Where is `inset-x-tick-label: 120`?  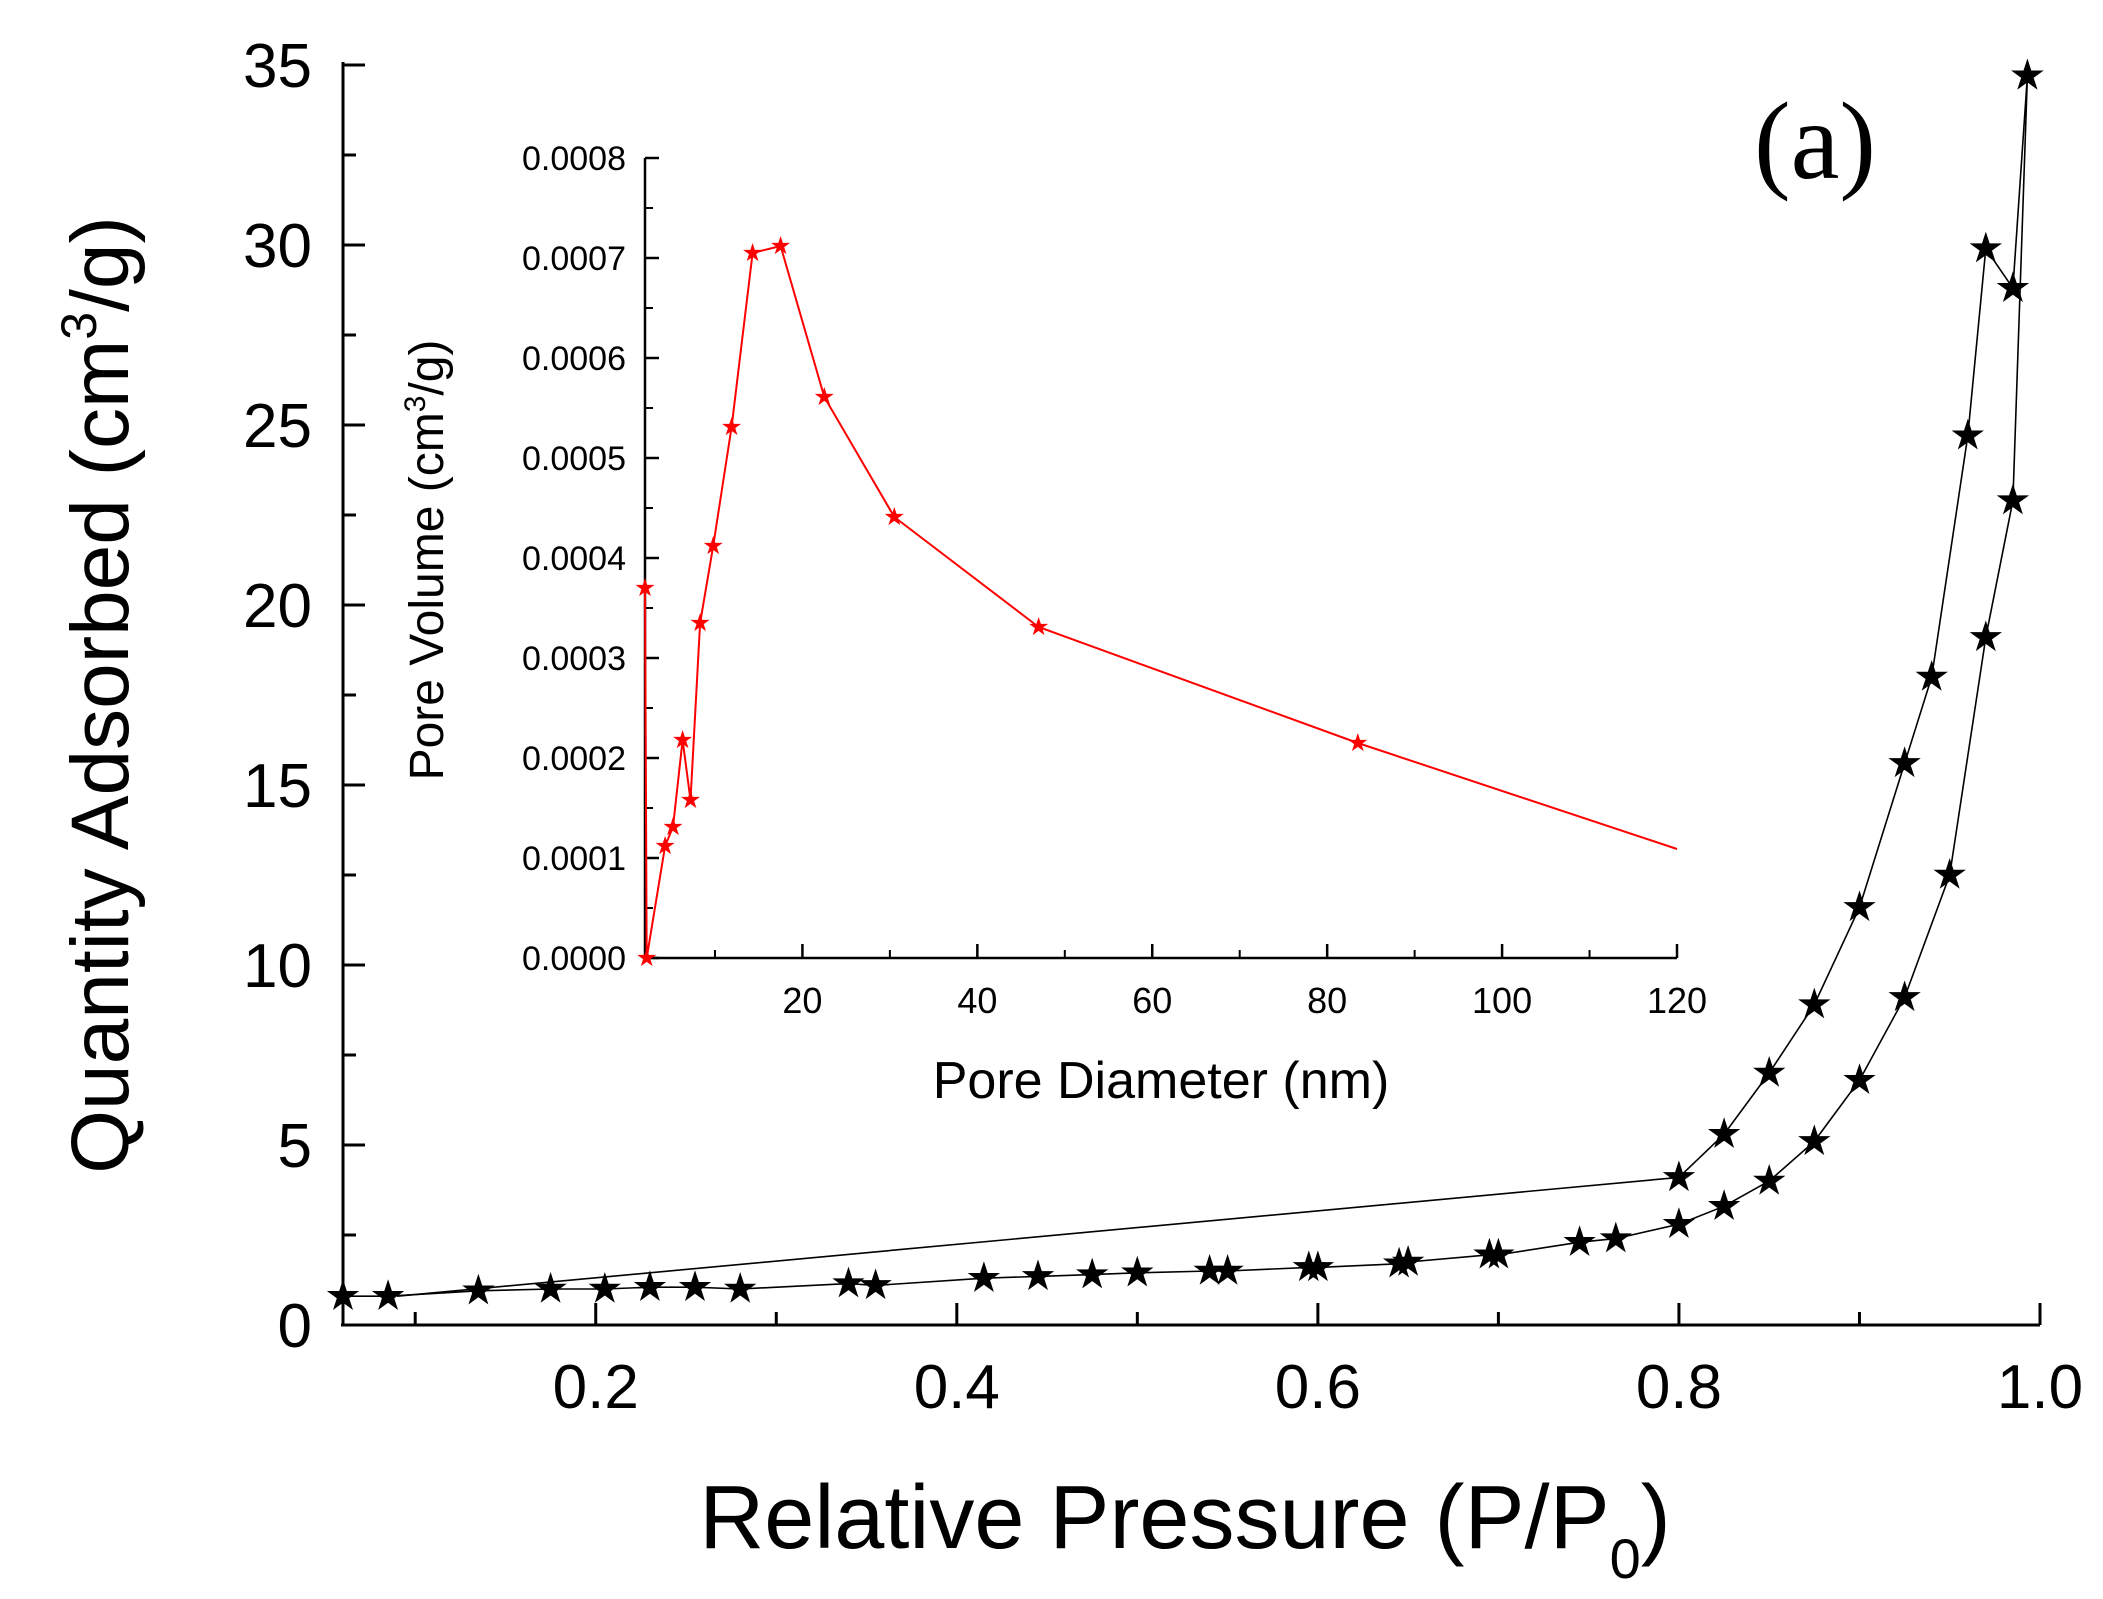 inset-x-tick-label: 120 is located at coordinates (1677, 1000).